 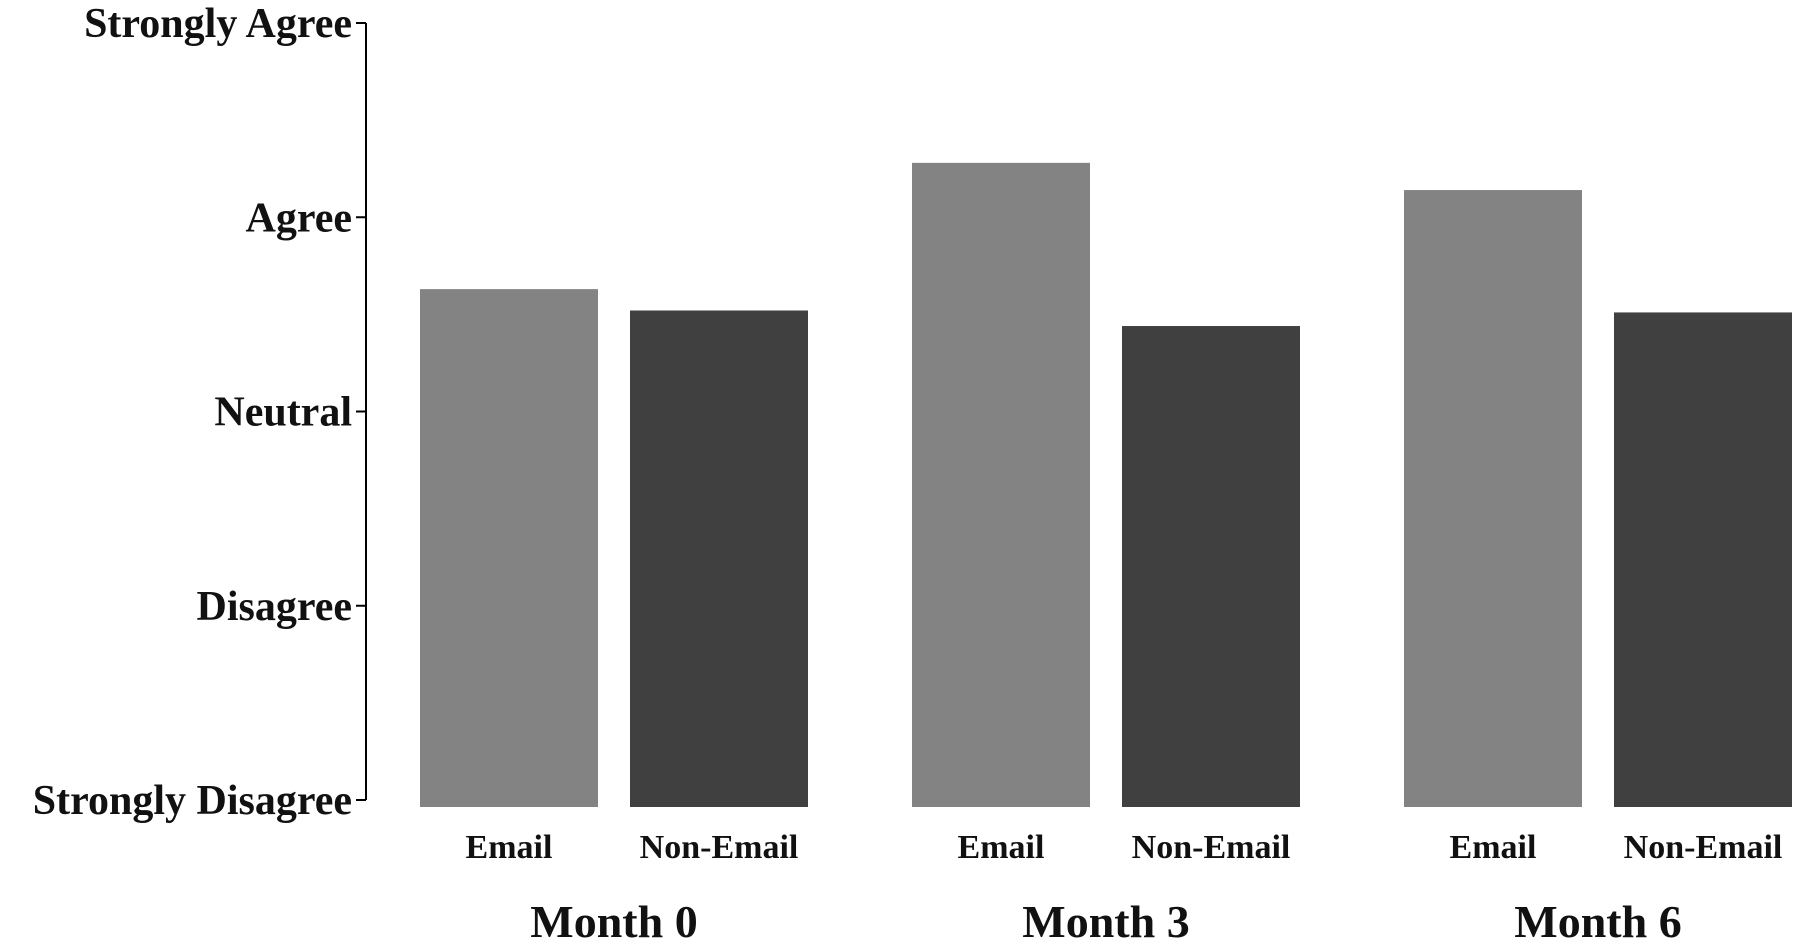 What do you see at coordinates (218, 24) in the screenshot?
I see `y-tick-label: Strongly Agree` at bounding box center [218, 24].